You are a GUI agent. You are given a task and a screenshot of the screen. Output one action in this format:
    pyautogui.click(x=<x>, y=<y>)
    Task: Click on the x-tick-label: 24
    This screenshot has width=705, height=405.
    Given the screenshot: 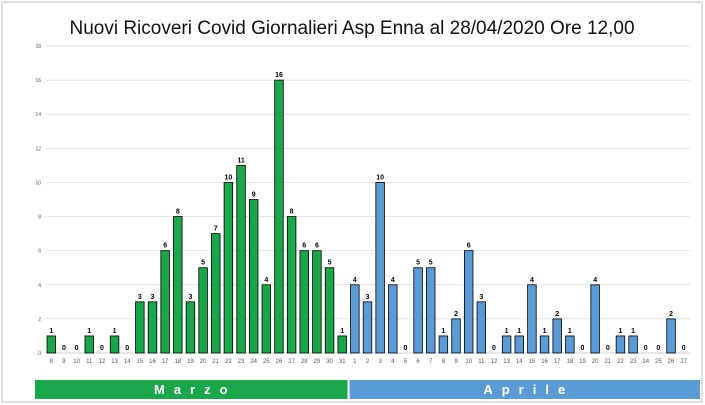 What is the action you would take?
    pyautogui.click(x=645, y=362)
    